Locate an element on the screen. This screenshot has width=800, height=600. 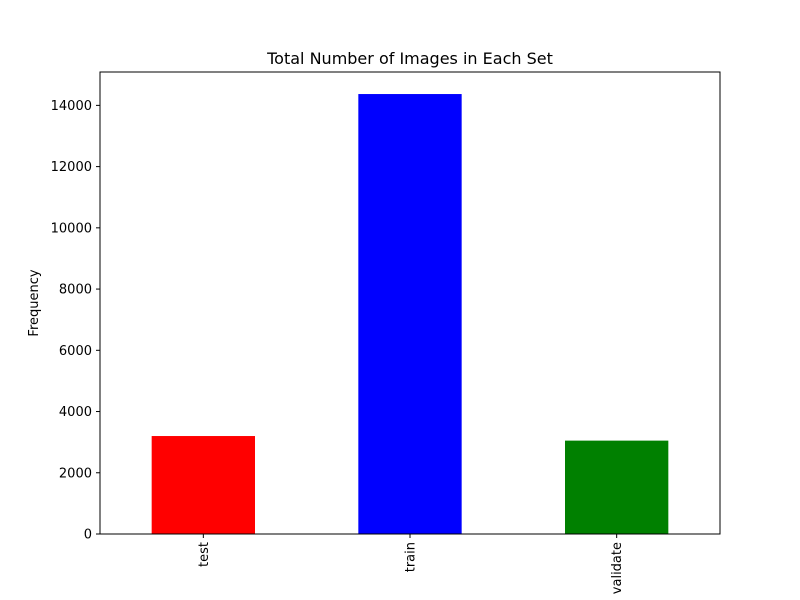
x-ticks-group: test train validate is located at coordinates (411, 564).